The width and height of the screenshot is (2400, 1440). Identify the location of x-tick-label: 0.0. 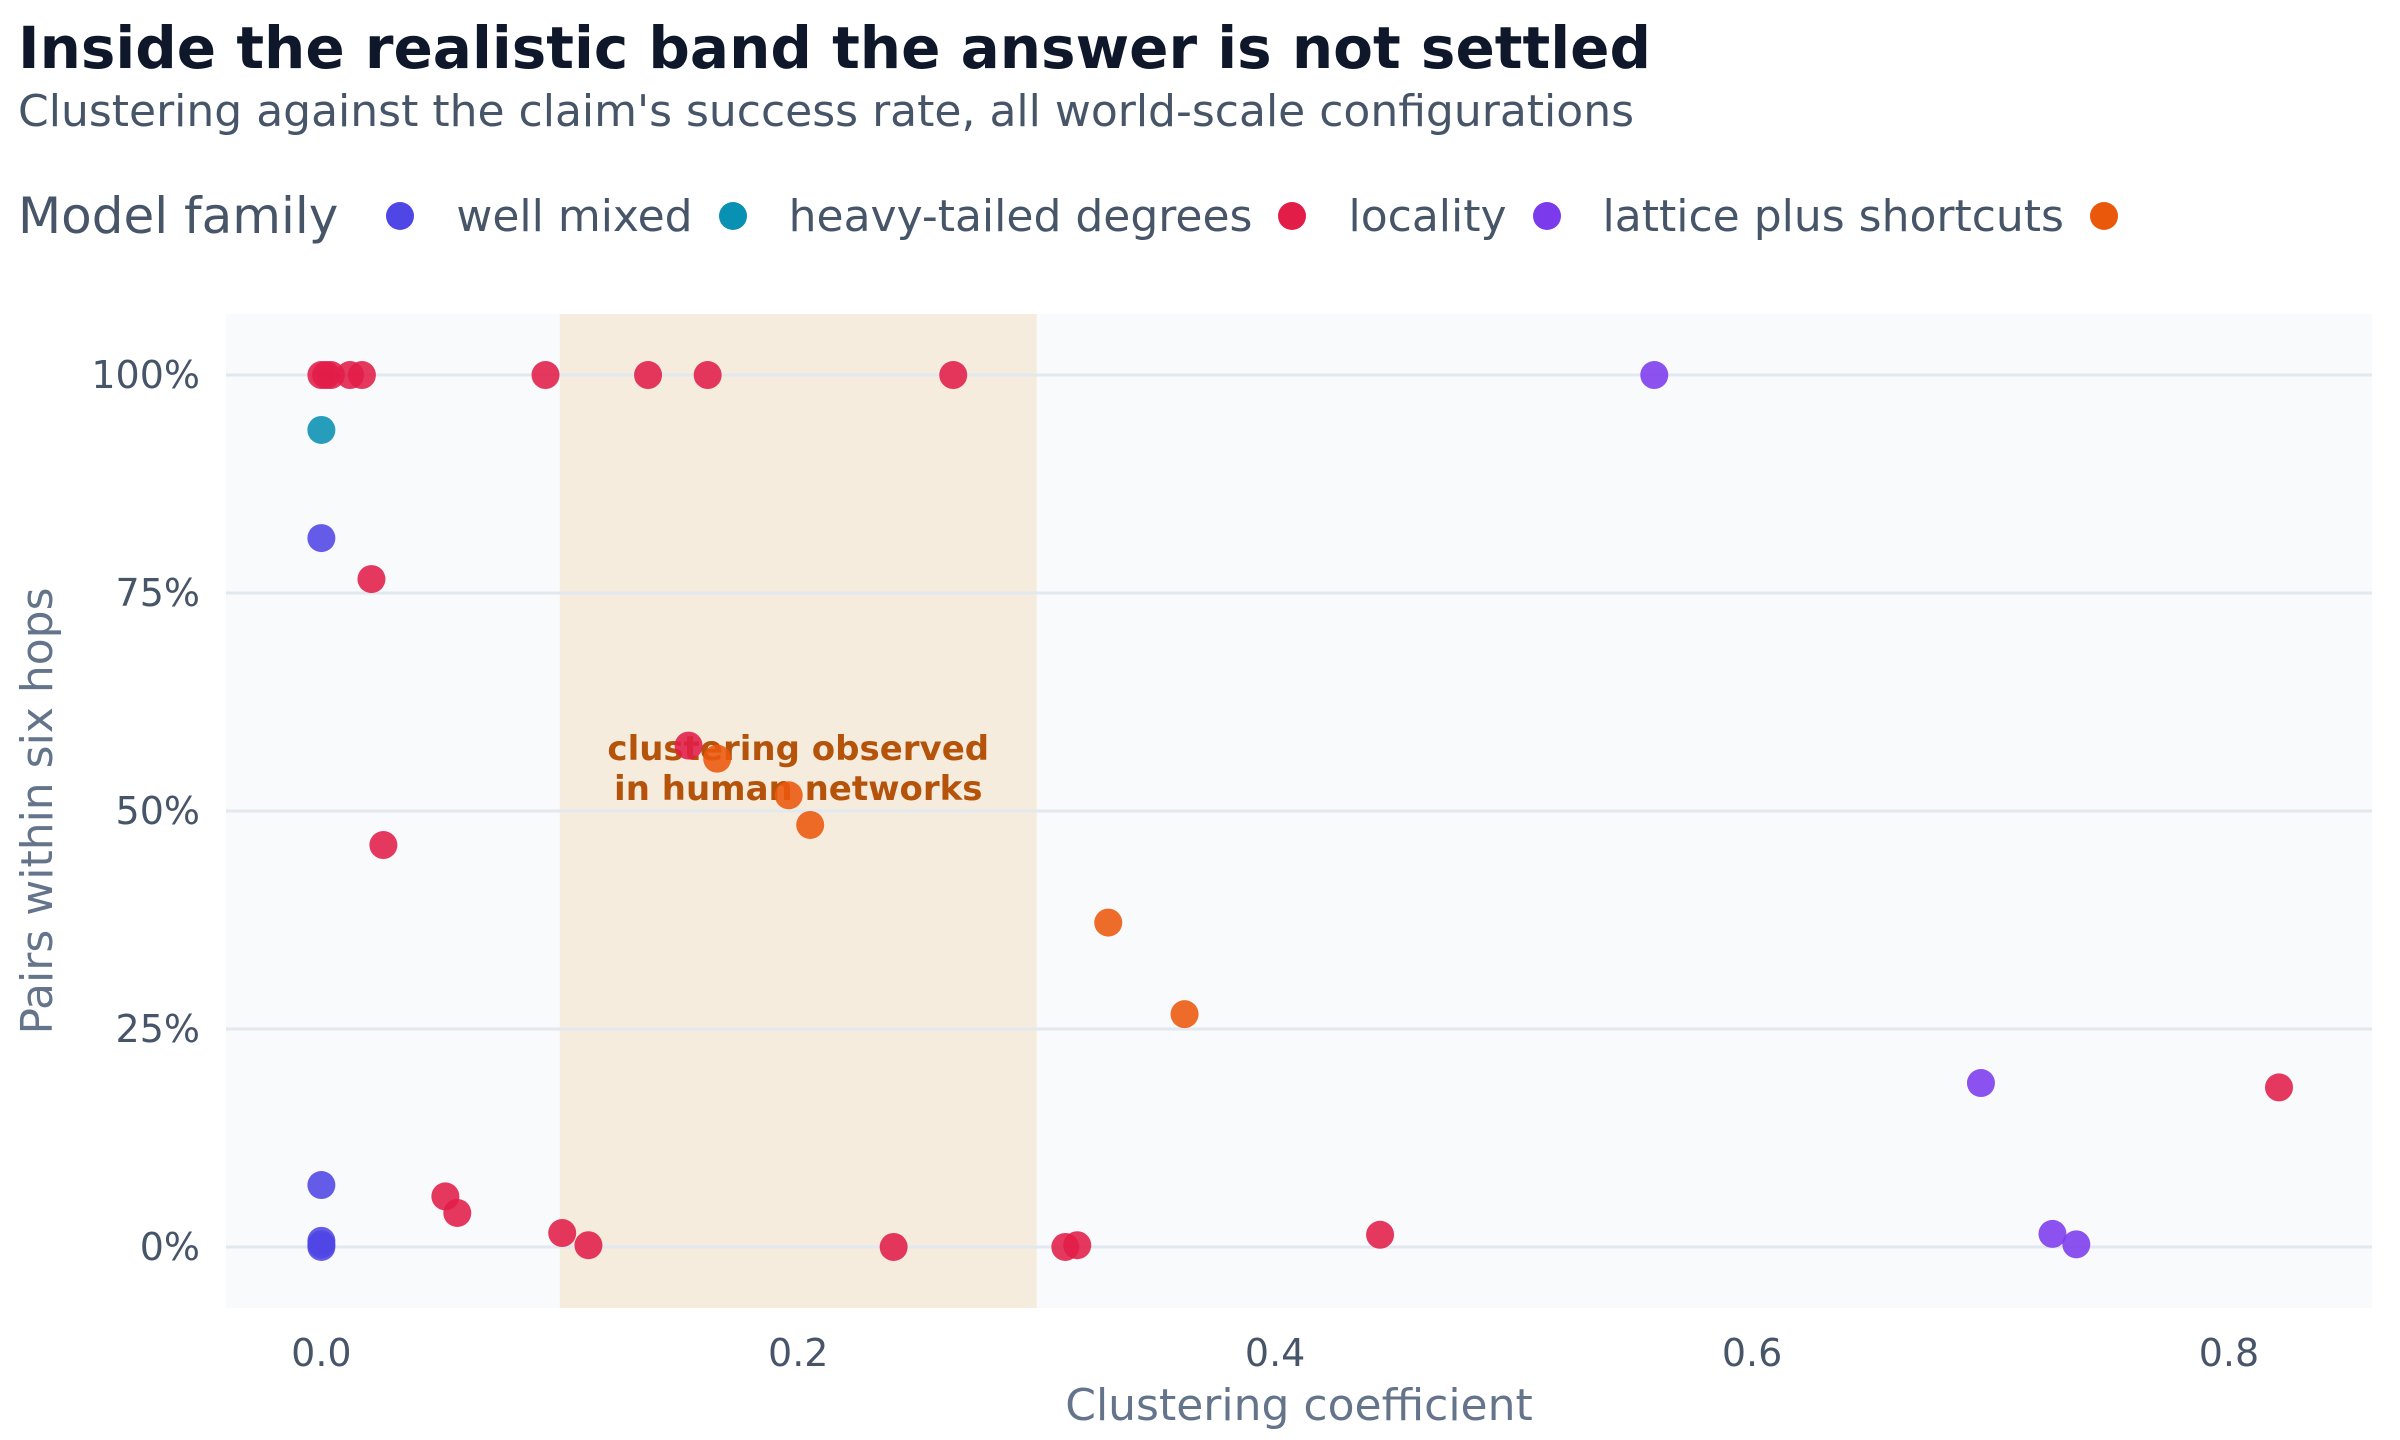
(321, 1353).